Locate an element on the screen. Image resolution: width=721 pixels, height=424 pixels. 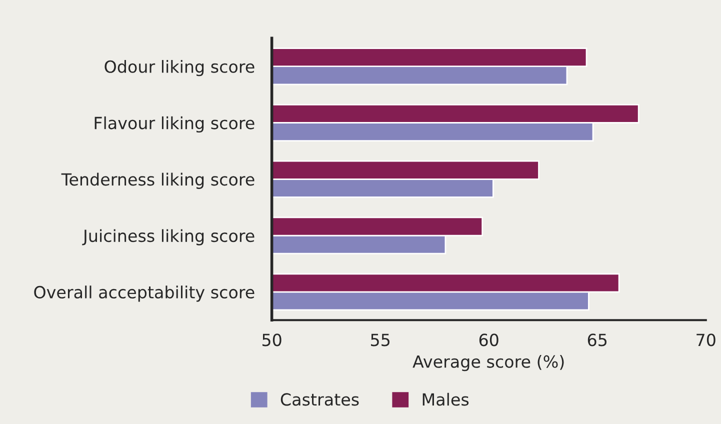
y-tick-label: Flavour liking score is located at coordinates (174, 124).